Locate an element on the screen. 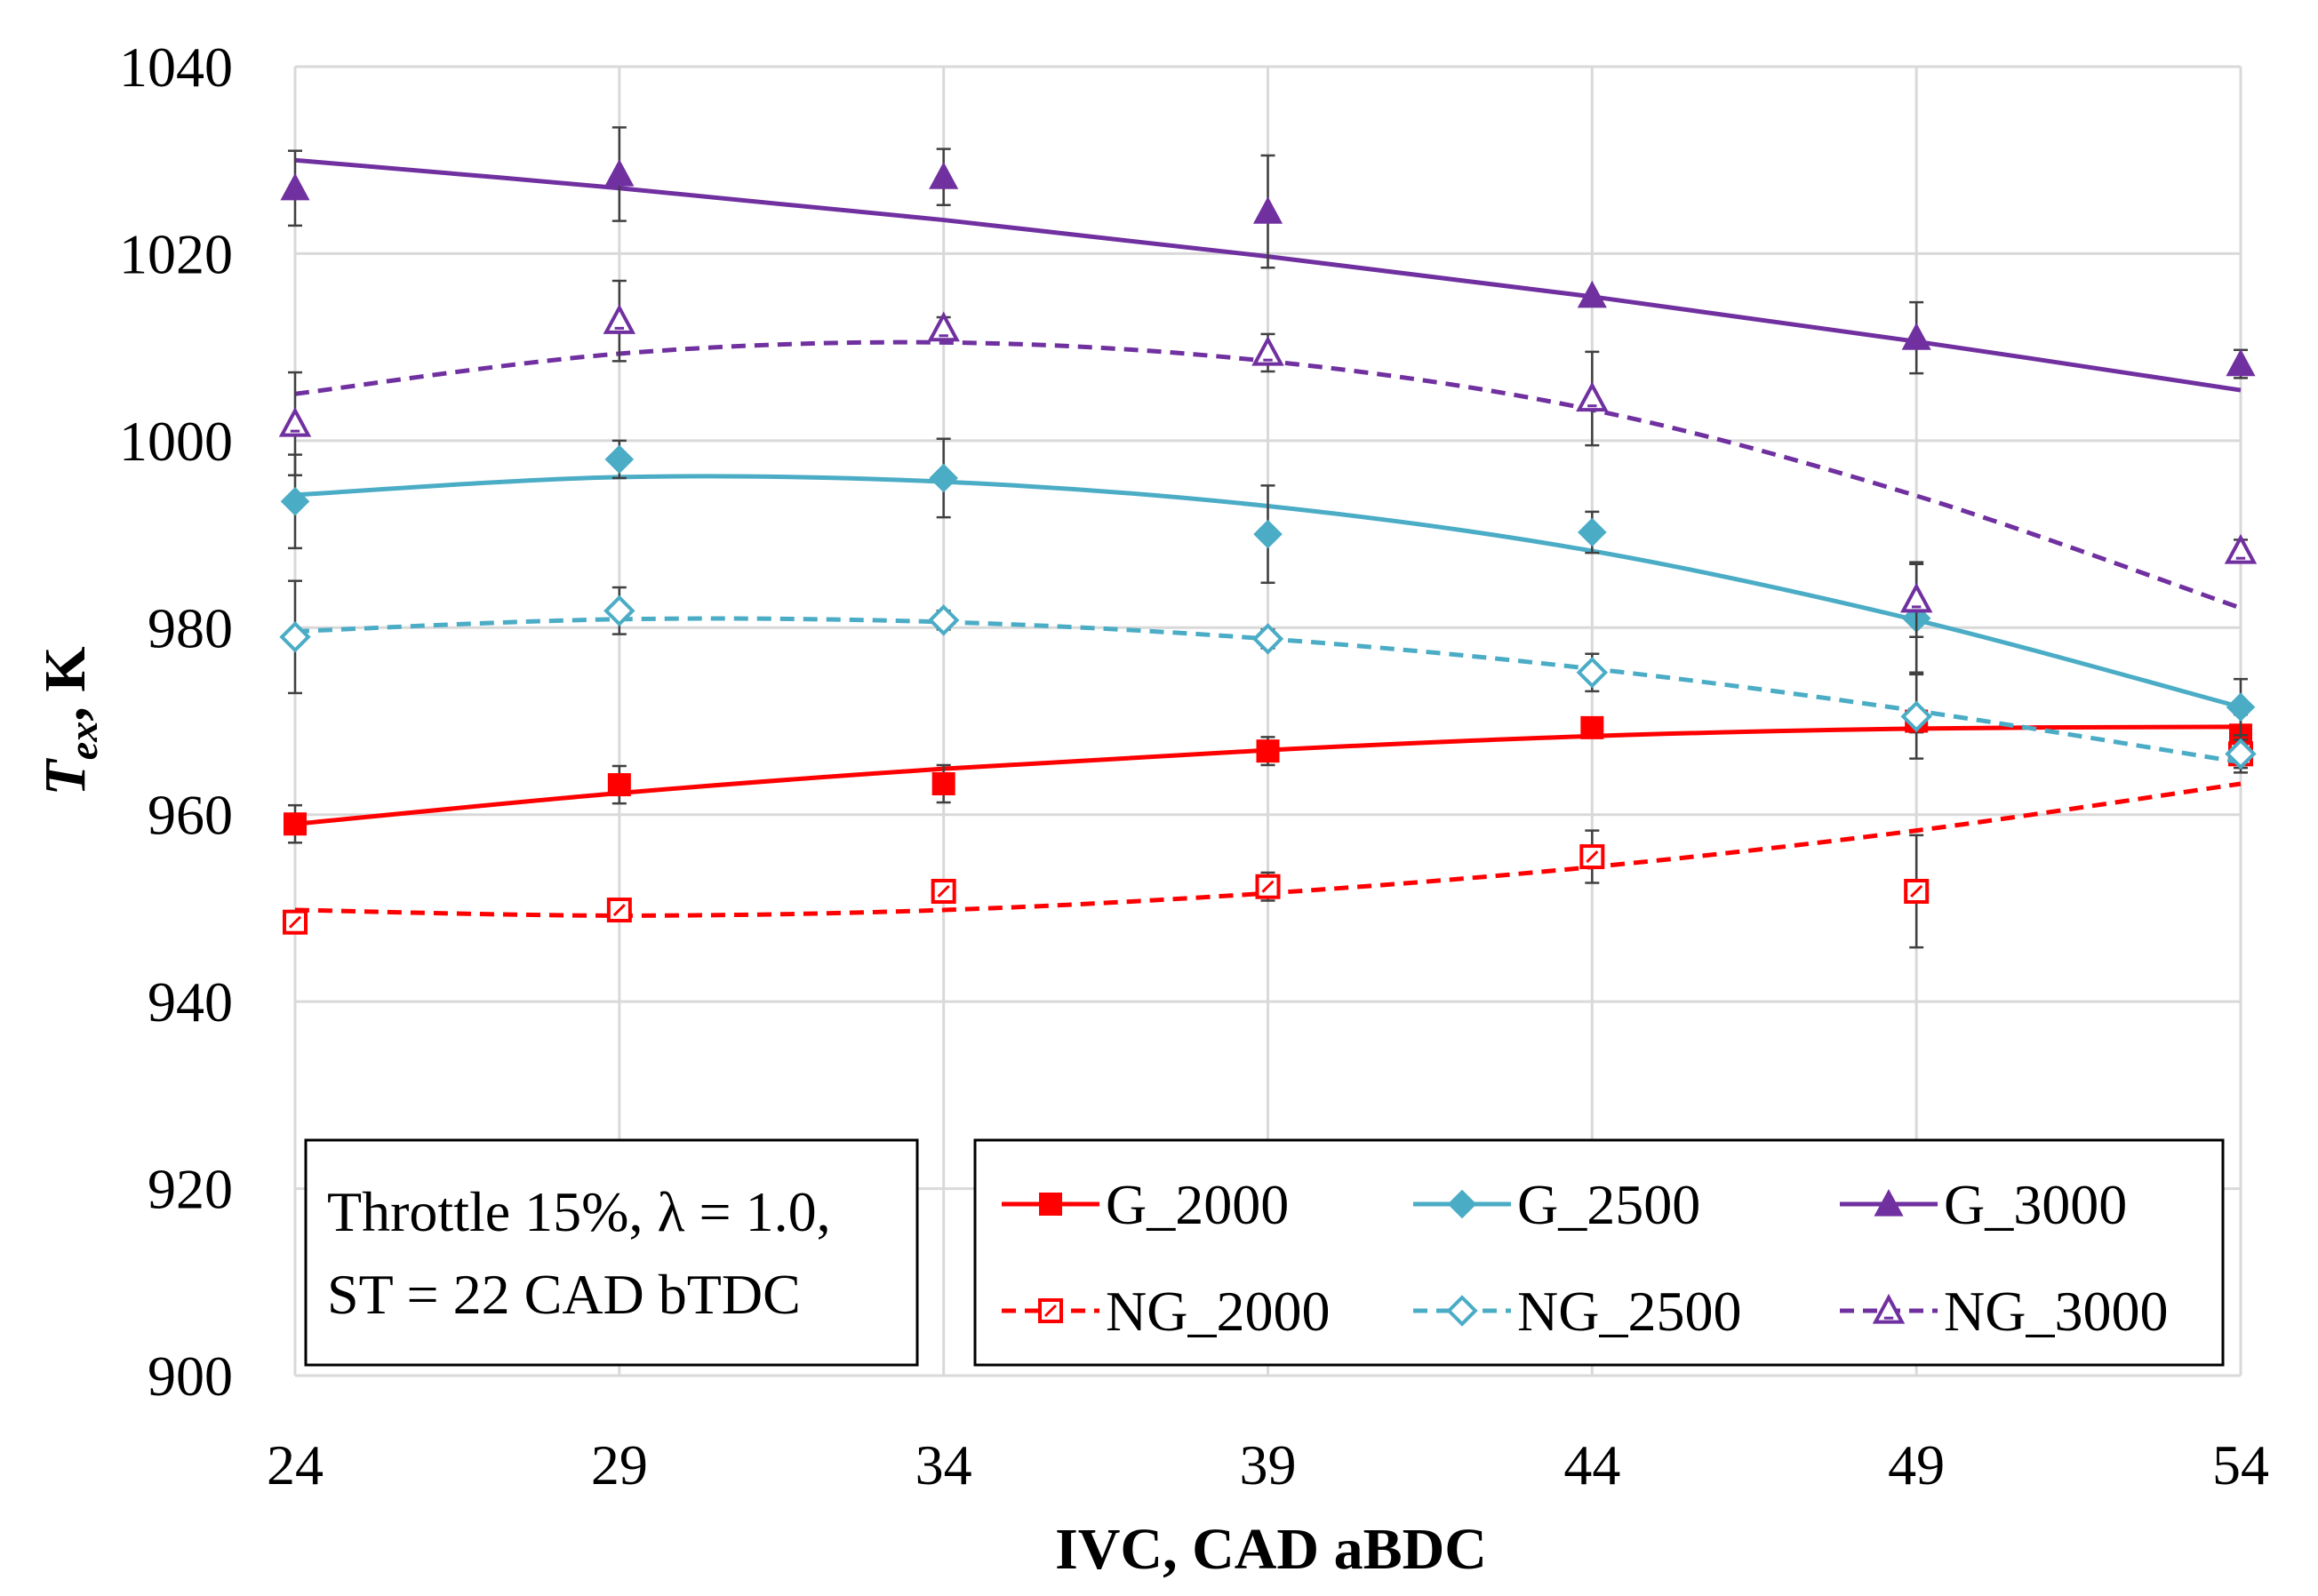 Image resolution: width=2318 pixels, height=1596 pixels. point-NG_2000-29-hatch is located at coordinates (619, 910).